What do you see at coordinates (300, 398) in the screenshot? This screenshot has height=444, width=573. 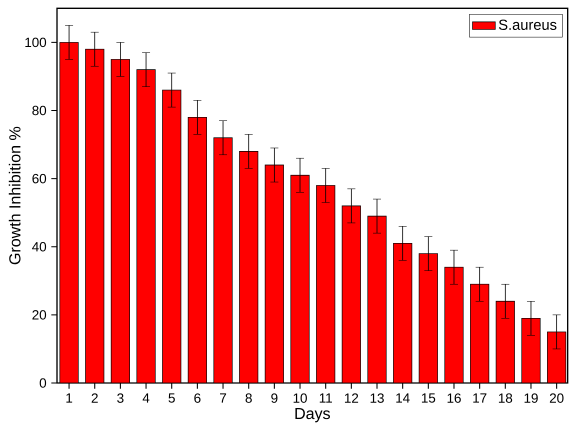 I see `x-tick-label: 10` at bounding box center [300, 398].